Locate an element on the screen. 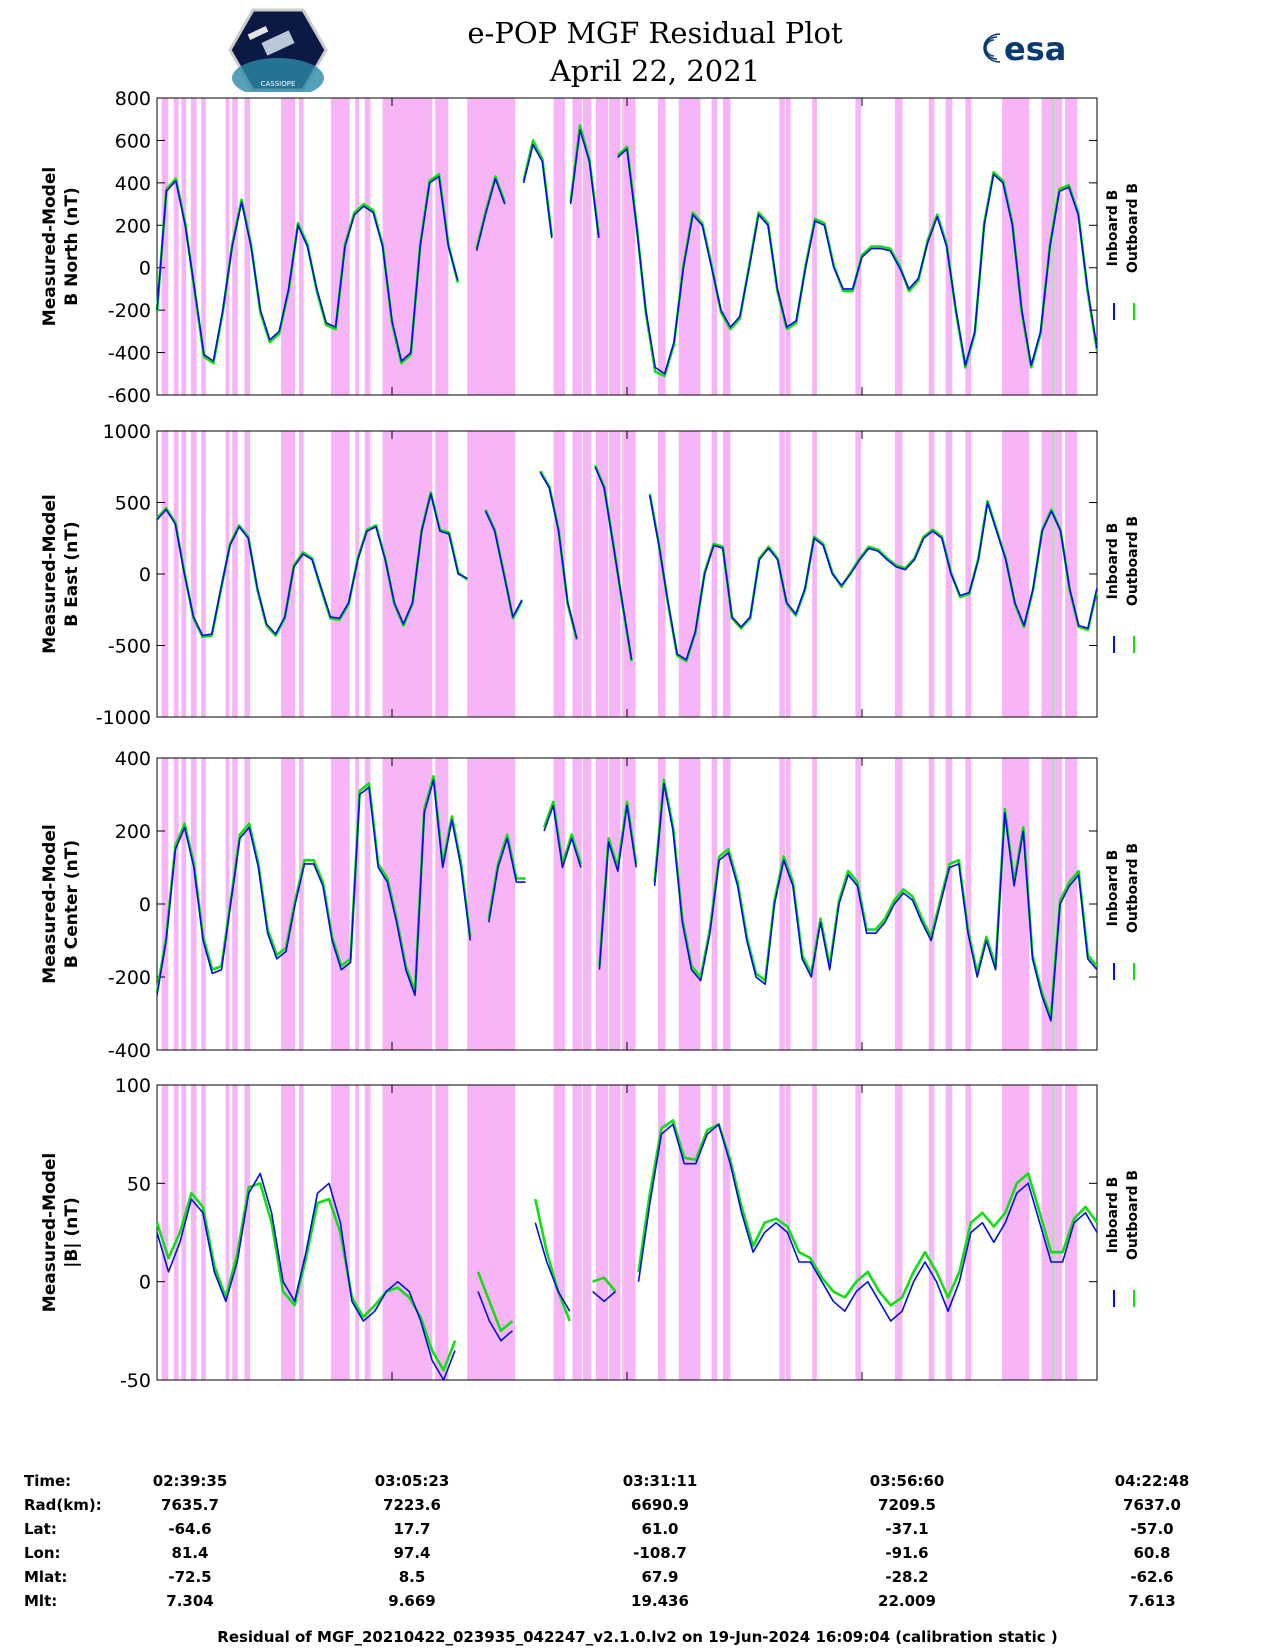 The height and width of the screenshot is (1650, 1275). mlat-value: -62.6 is located at coordinates (1152, 1577).